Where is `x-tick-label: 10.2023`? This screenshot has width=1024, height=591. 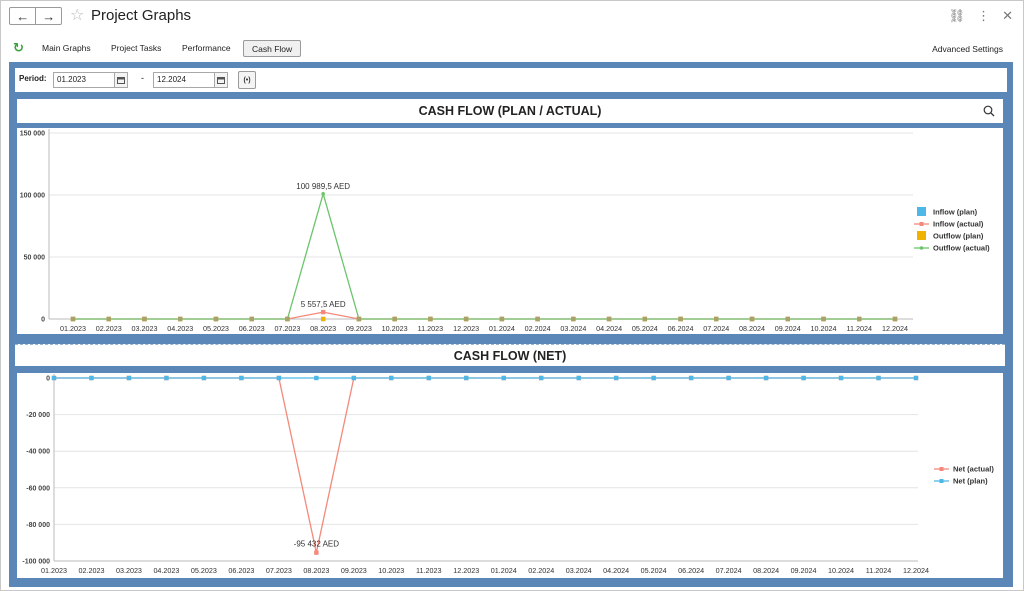
x-tick-label: 10.2023 is located at coordinates (391, 570).